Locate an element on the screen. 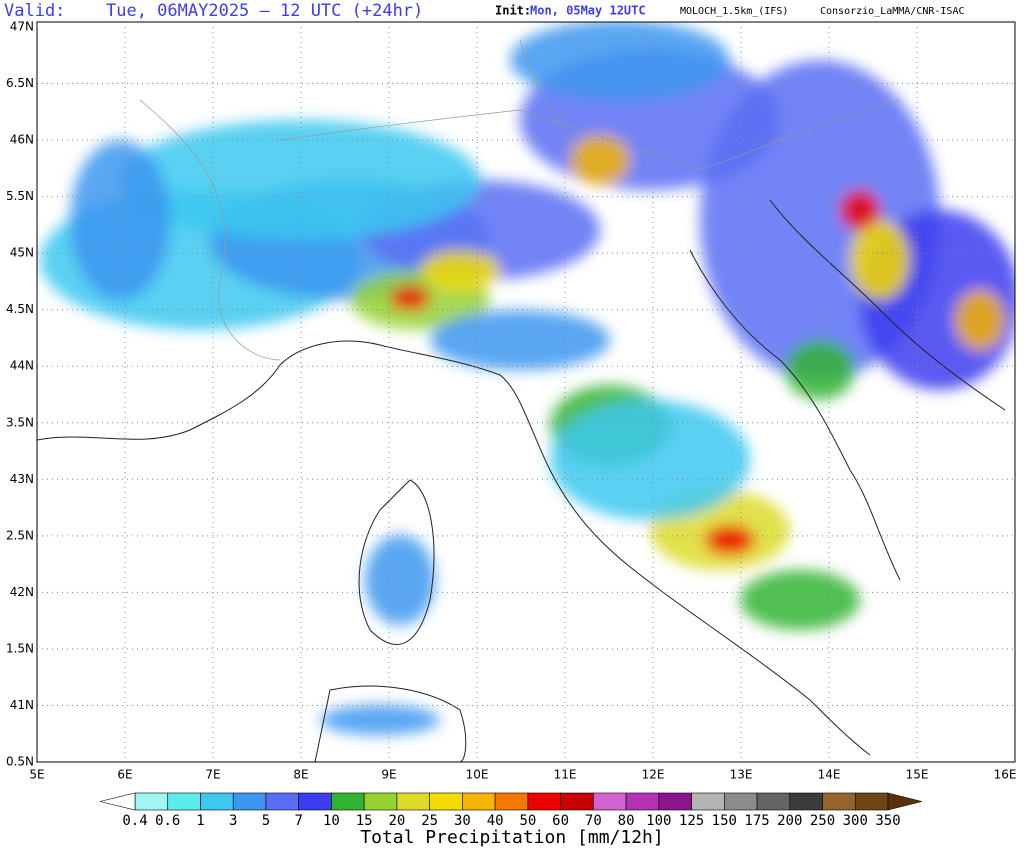  colorbar-label: 5 is located at coordinates (266, 821).